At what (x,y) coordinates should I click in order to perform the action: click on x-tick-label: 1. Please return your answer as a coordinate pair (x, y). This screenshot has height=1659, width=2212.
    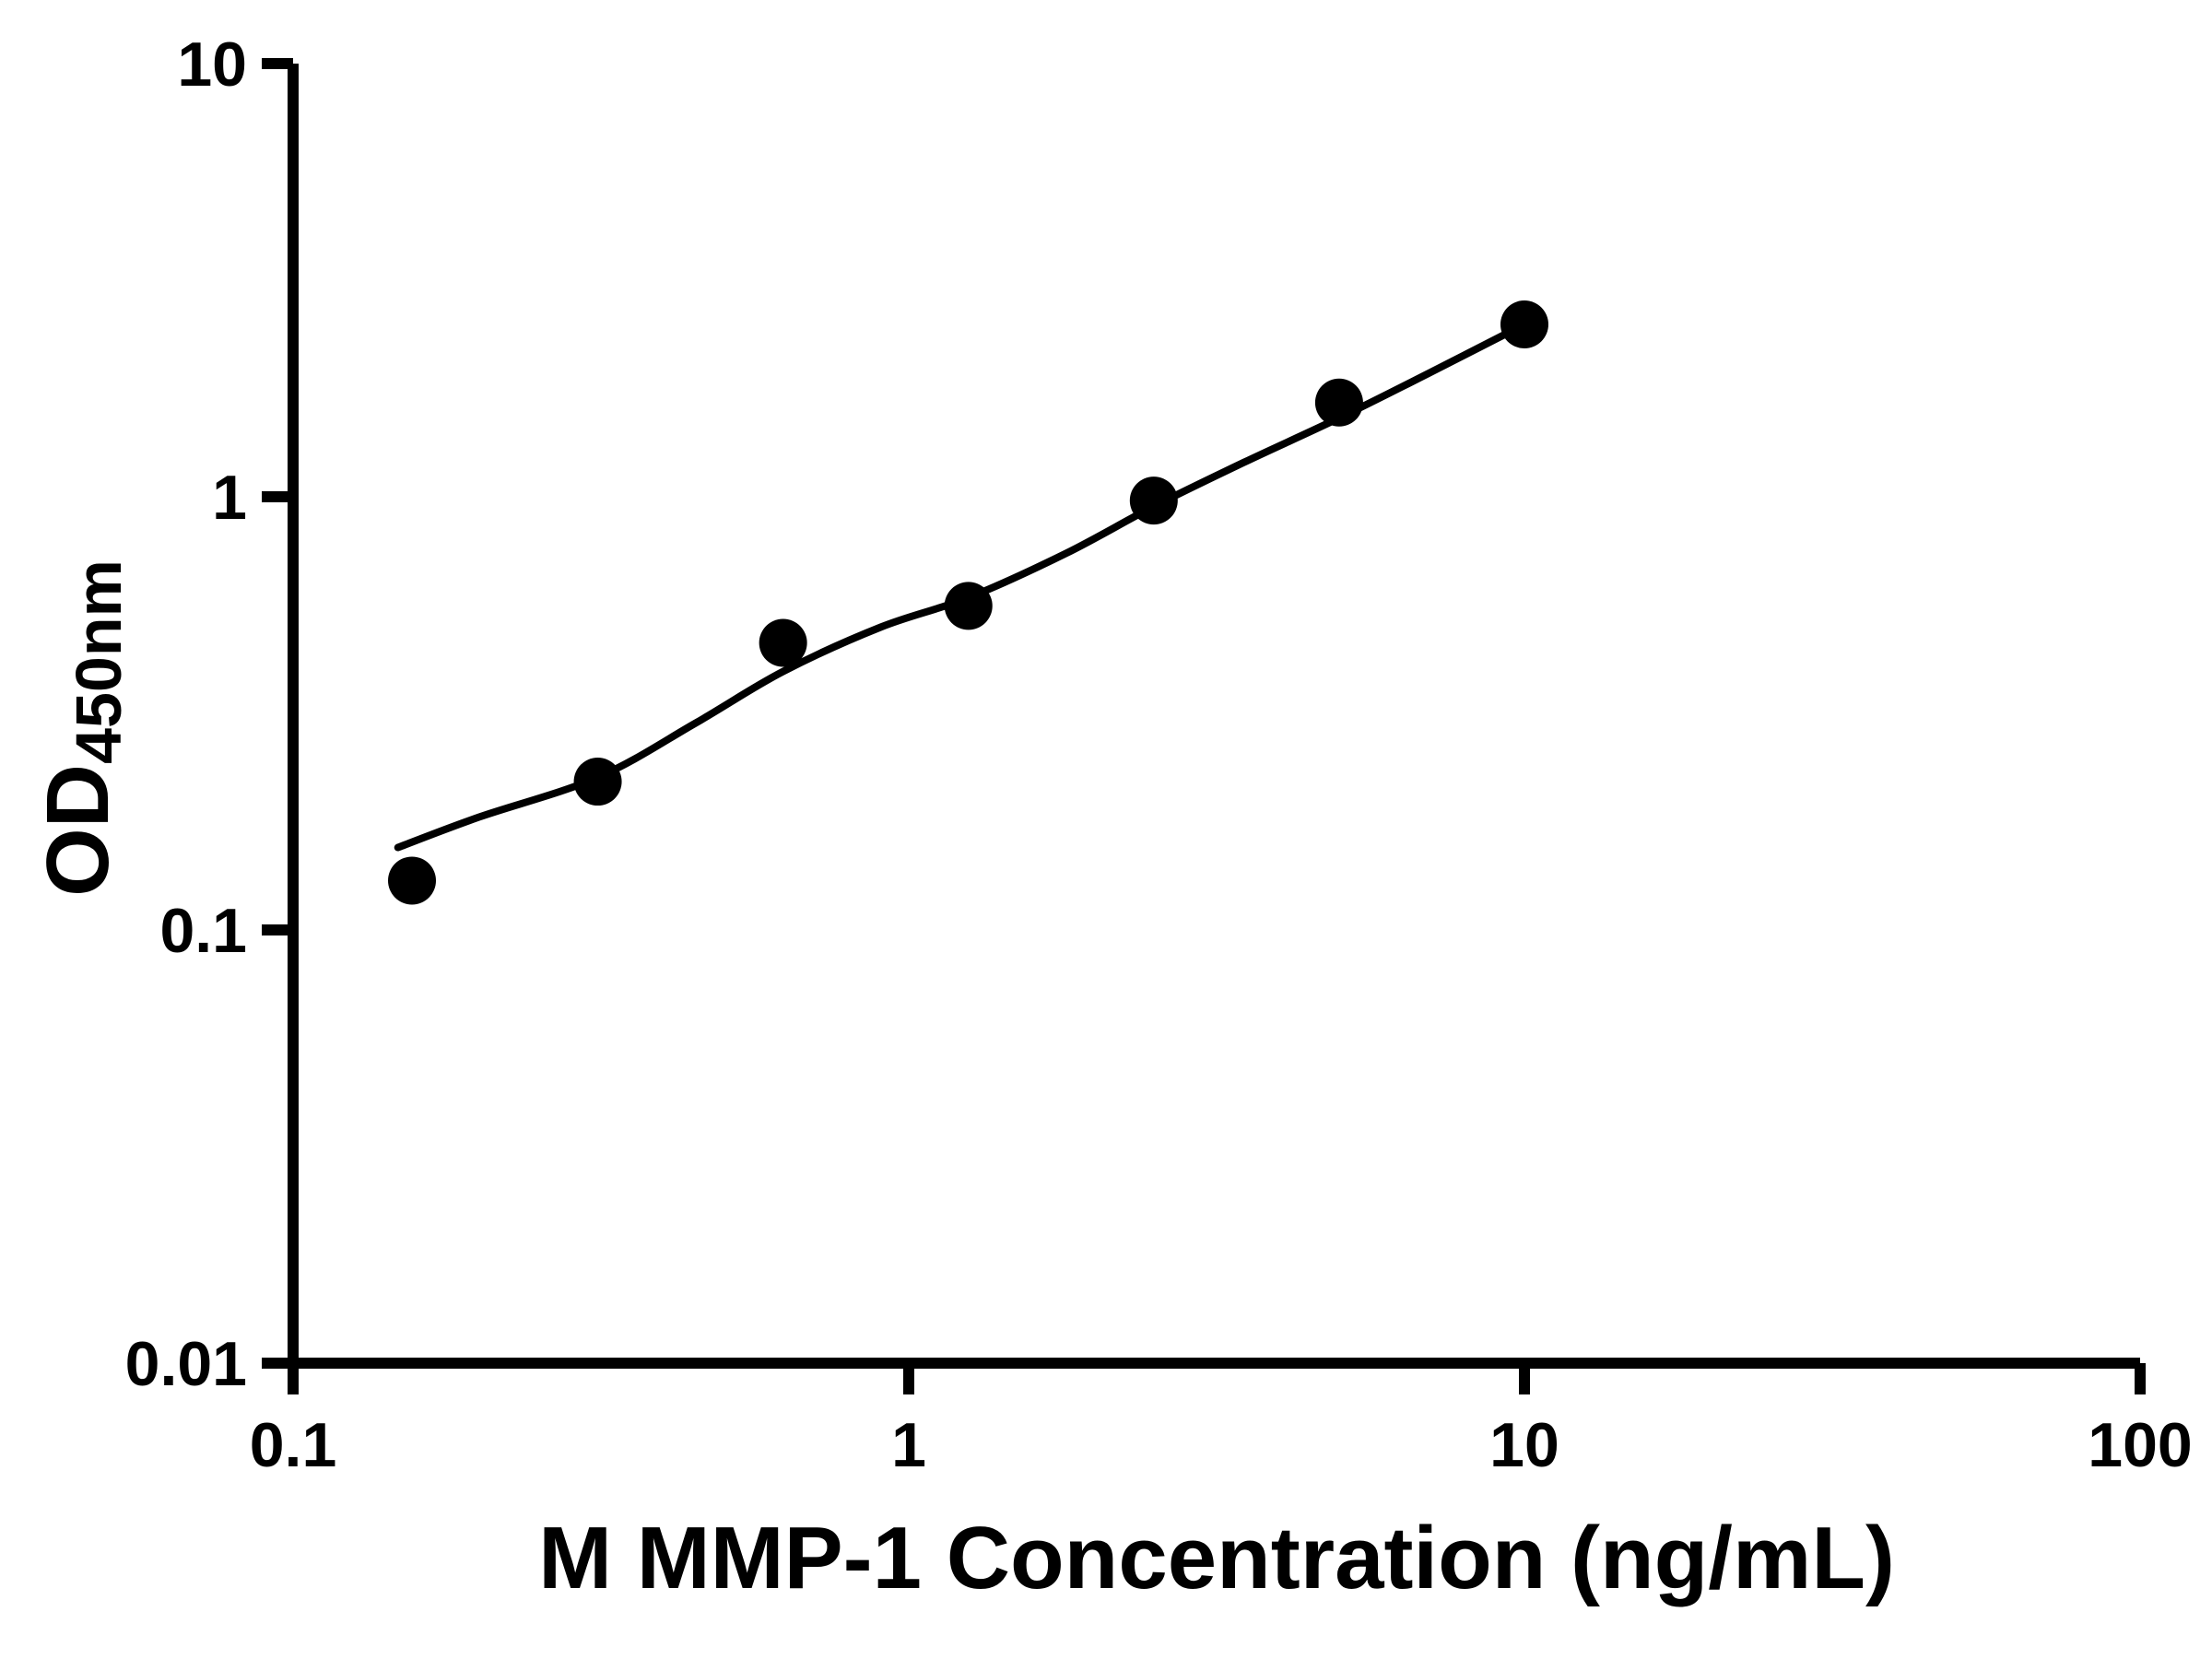
    Looking at the image, I should click on (908, 1445).